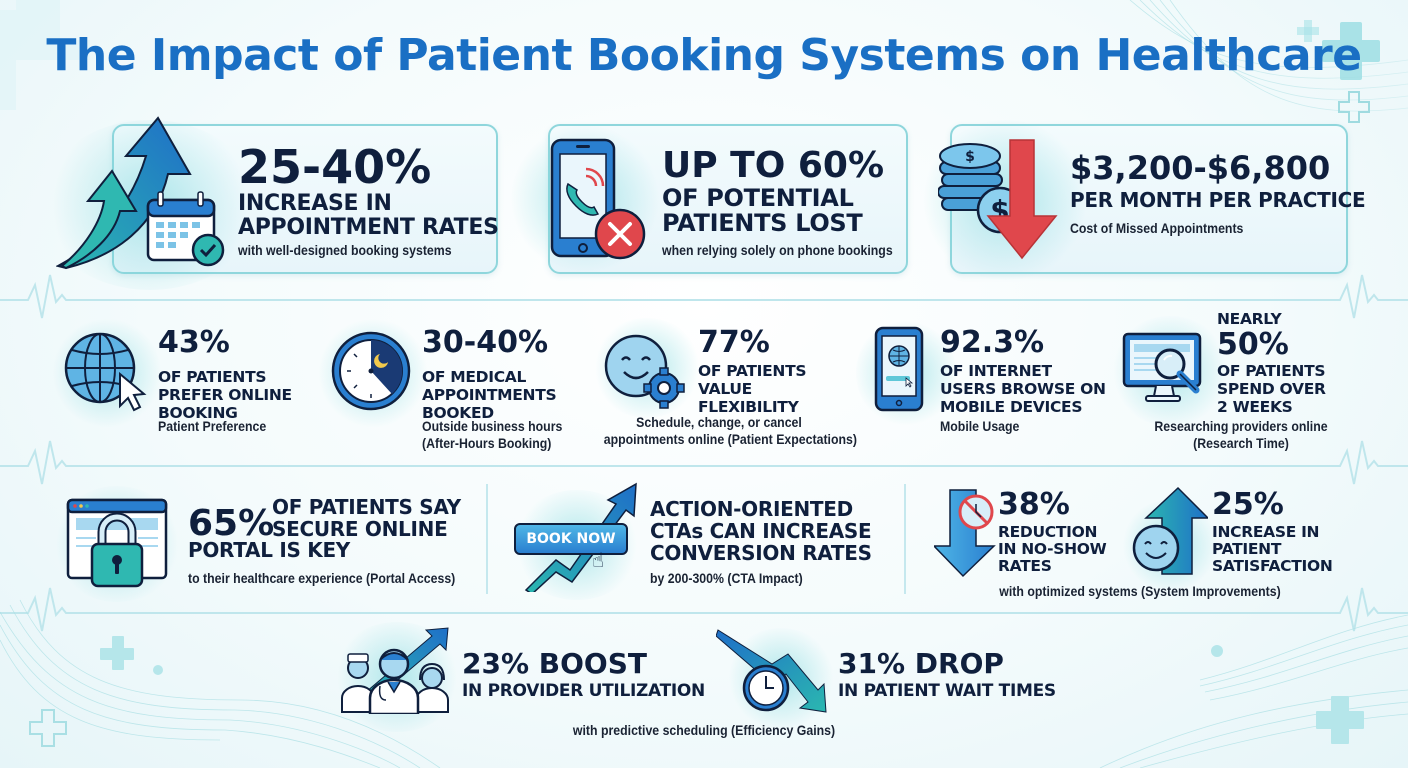  What do you see at coordinates (726, 578) in the screenshot?
I see `stat-caption: by 200-300% (CTA Impact)` at bounding box center [726, 578].